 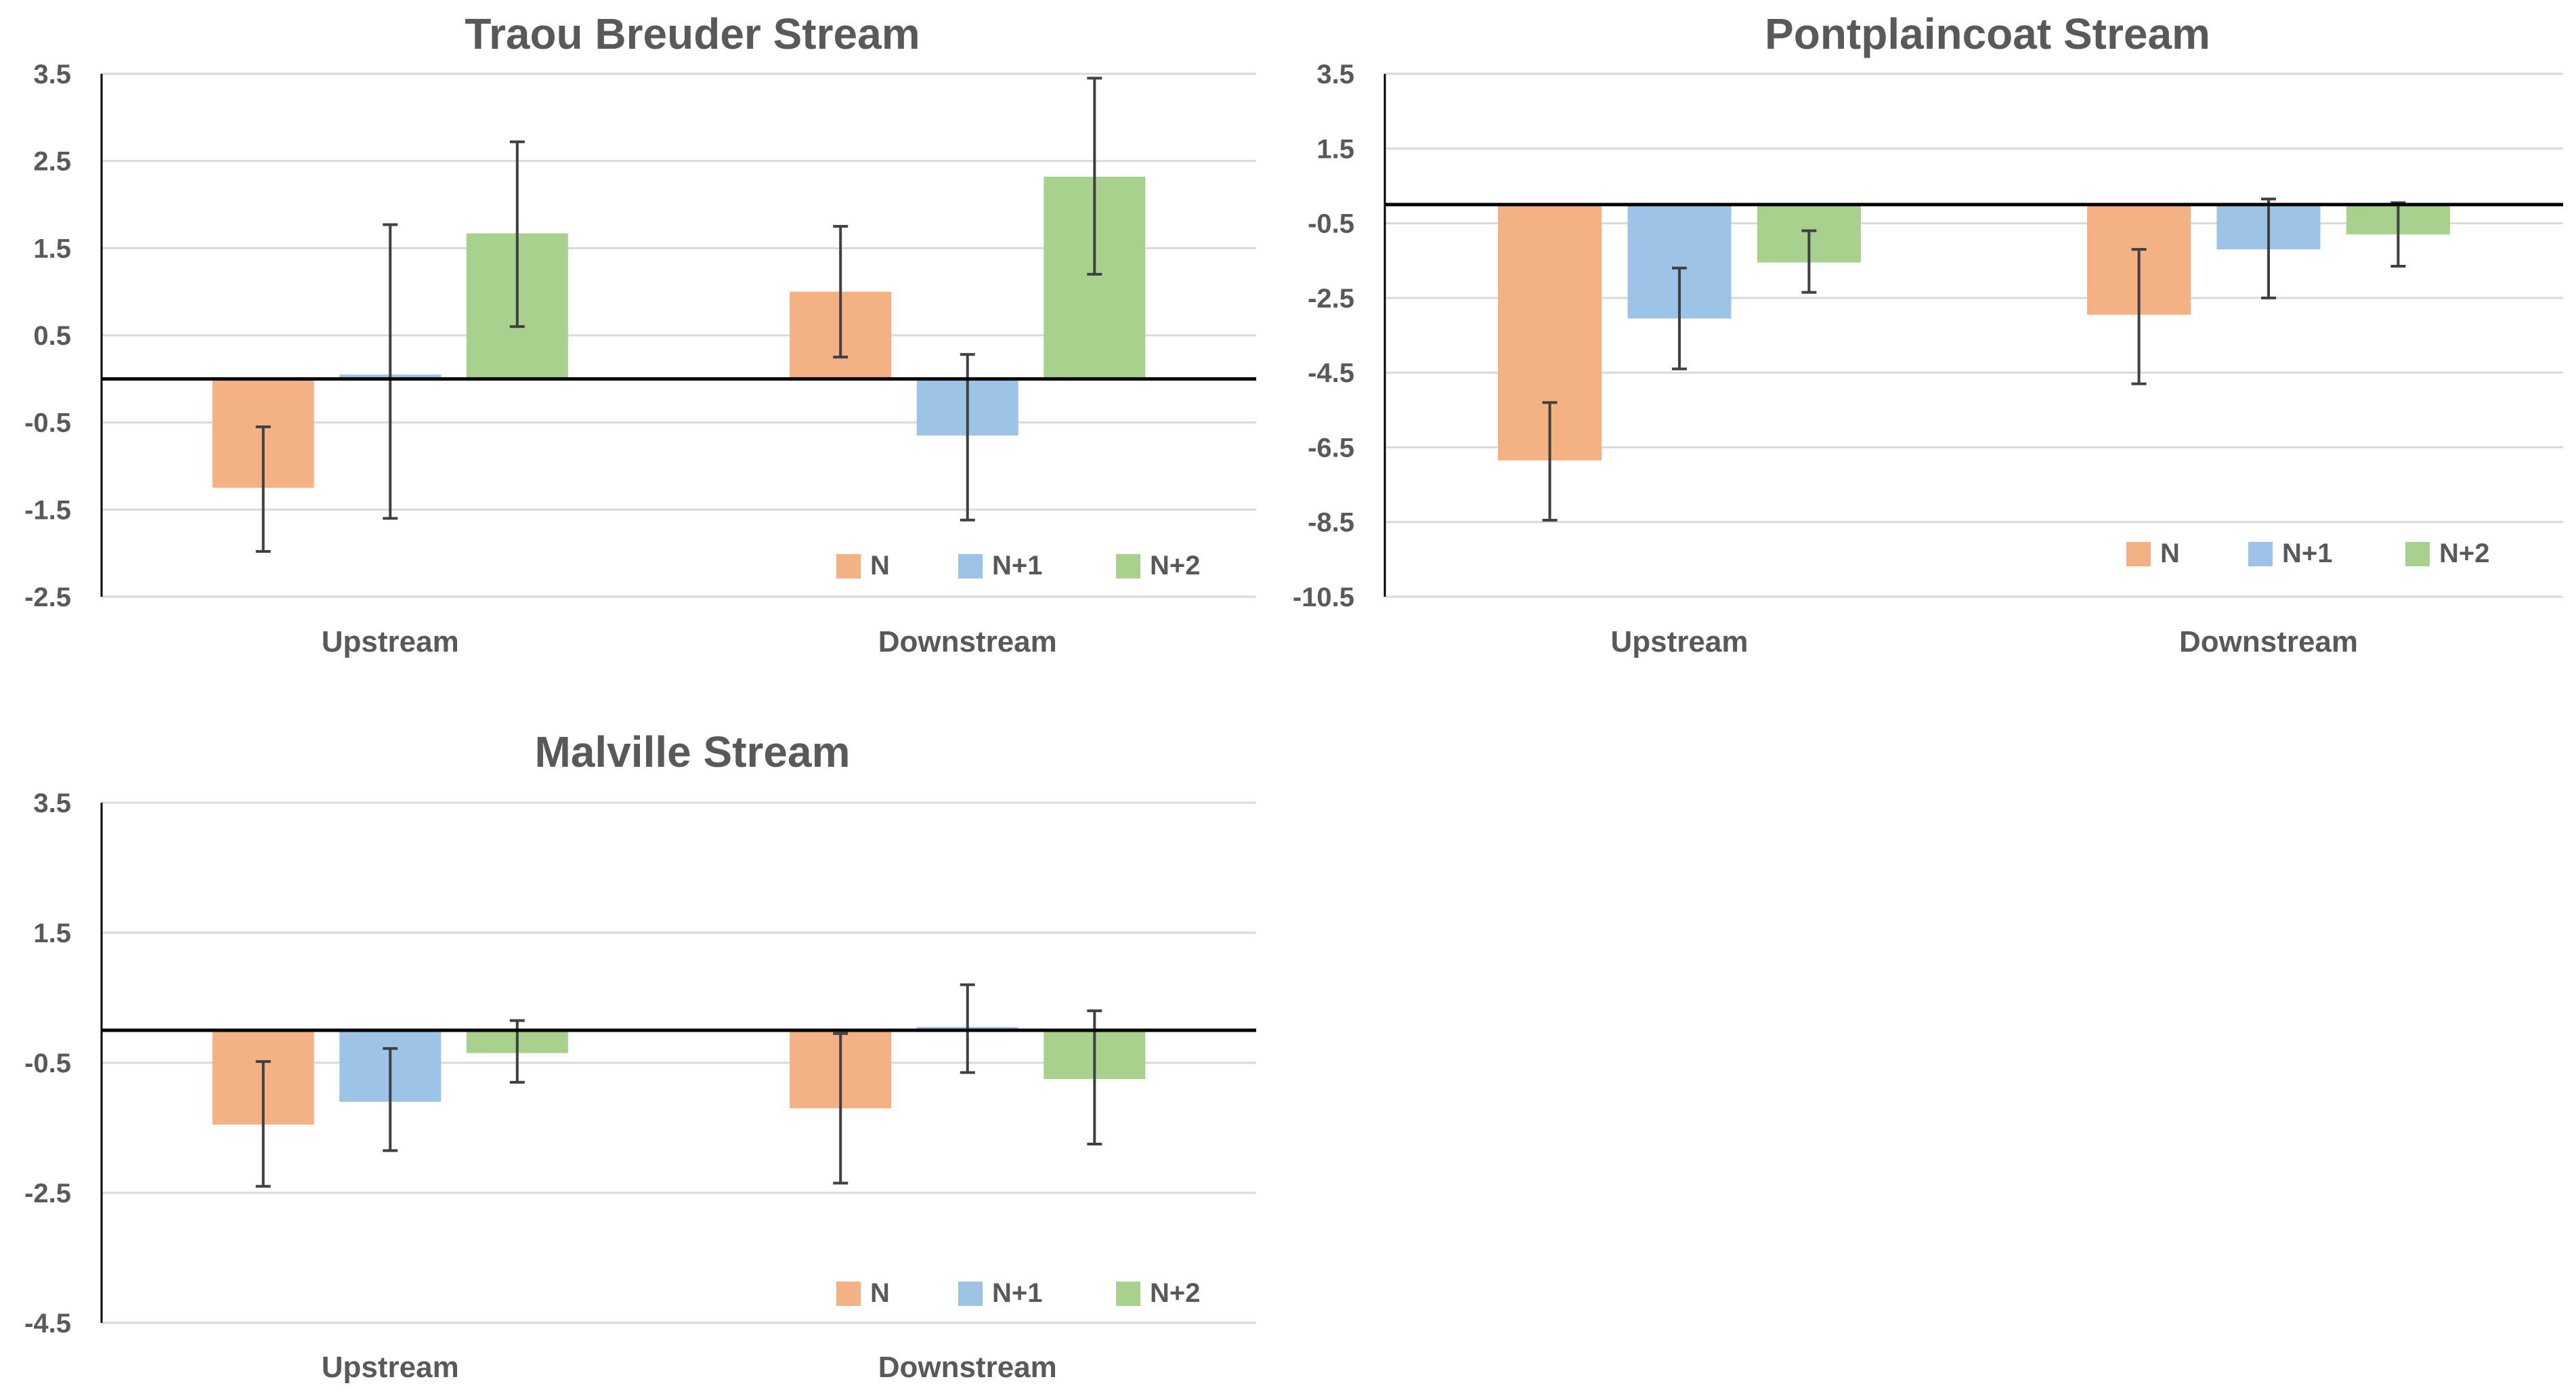 What do you see at coordinates (1987, 33) in the screenshot?
I see `chart-title: Pontplaincoat Stream` at bounding box center [1987, 33].